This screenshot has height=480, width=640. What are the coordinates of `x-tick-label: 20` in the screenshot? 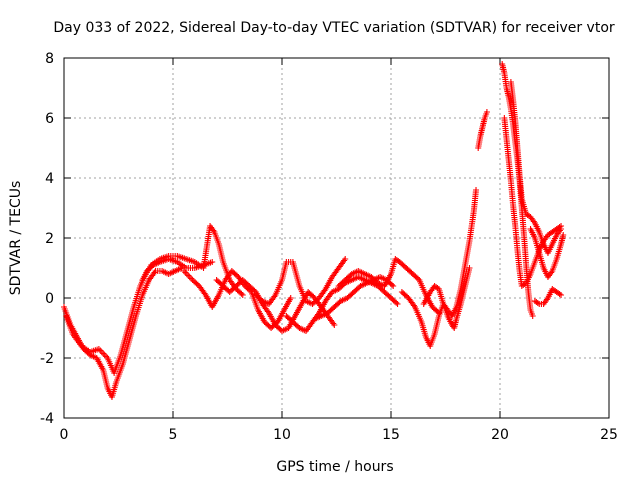 It's located at (500, 435).